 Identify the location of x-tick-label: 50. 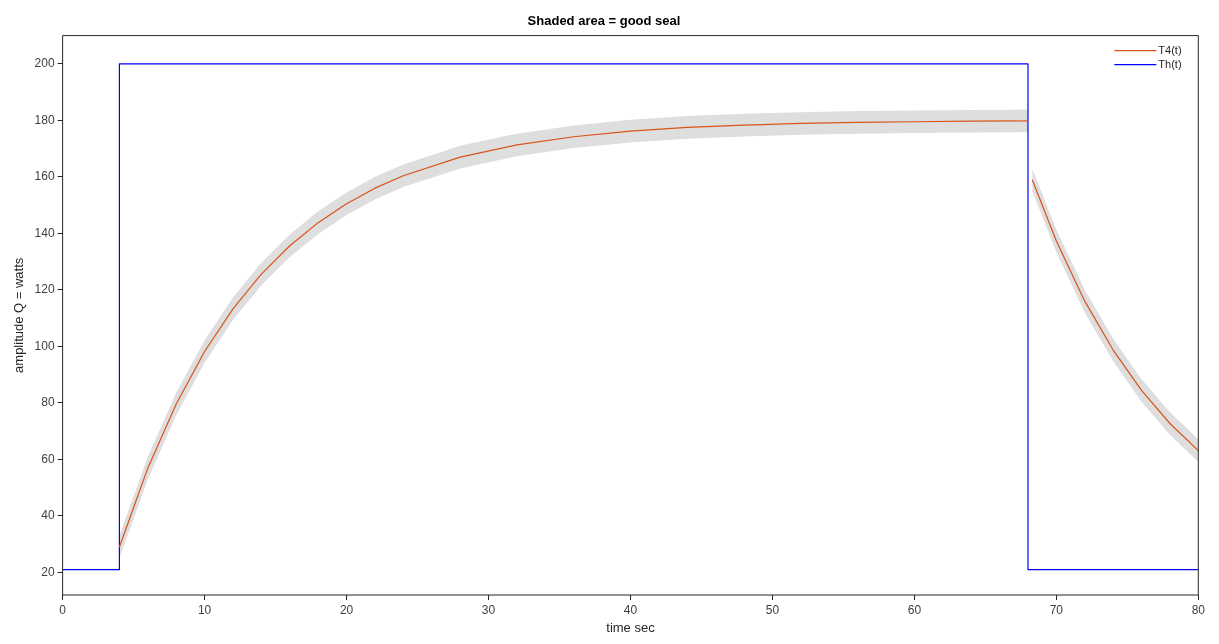
(772, 609).